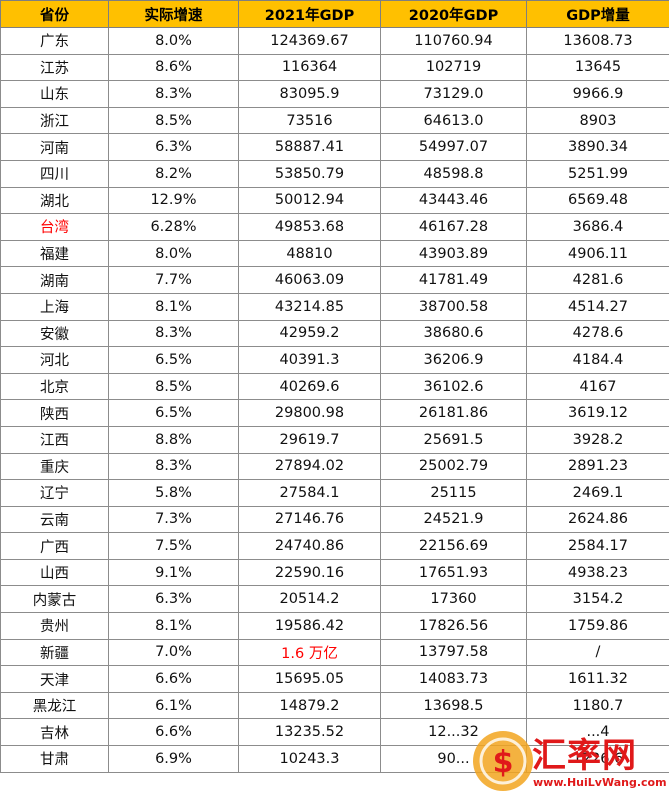 The width and height of the screenshot is (669, 798). Describe the element at coordinates (309, 599) in the screenshot. I see `cell-gdp-2021: 20514.2` at that location.